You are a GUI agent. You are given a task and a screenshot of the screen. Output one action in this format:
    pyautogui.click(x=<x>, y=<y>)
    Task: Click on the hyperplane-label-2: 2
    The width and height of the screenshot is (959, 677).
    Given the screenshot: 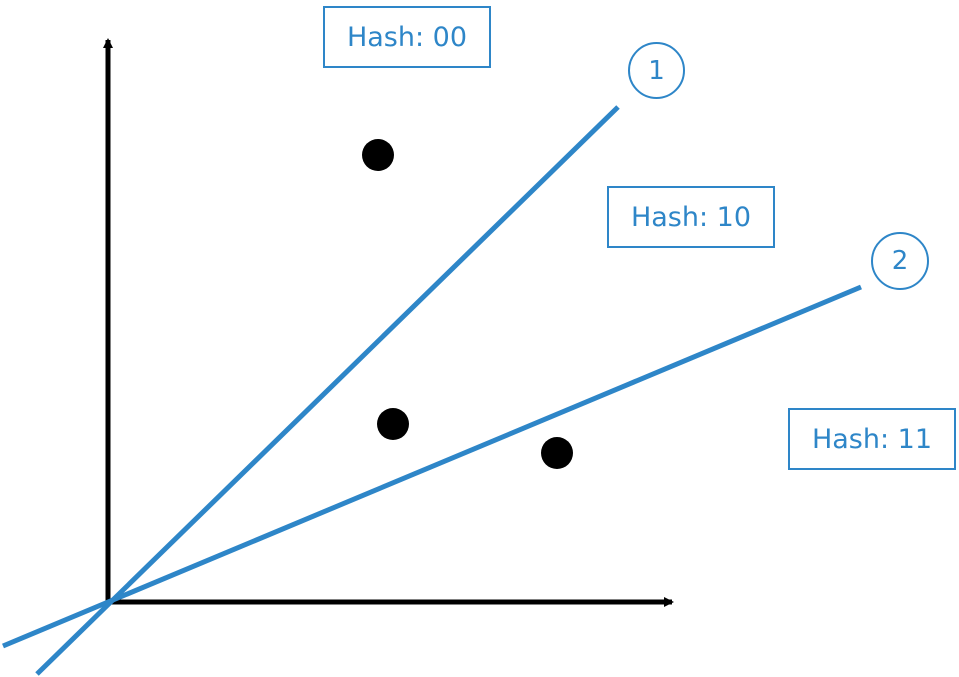 What is the action you would take?
    pyautogui.click(x=900, y=261)
    